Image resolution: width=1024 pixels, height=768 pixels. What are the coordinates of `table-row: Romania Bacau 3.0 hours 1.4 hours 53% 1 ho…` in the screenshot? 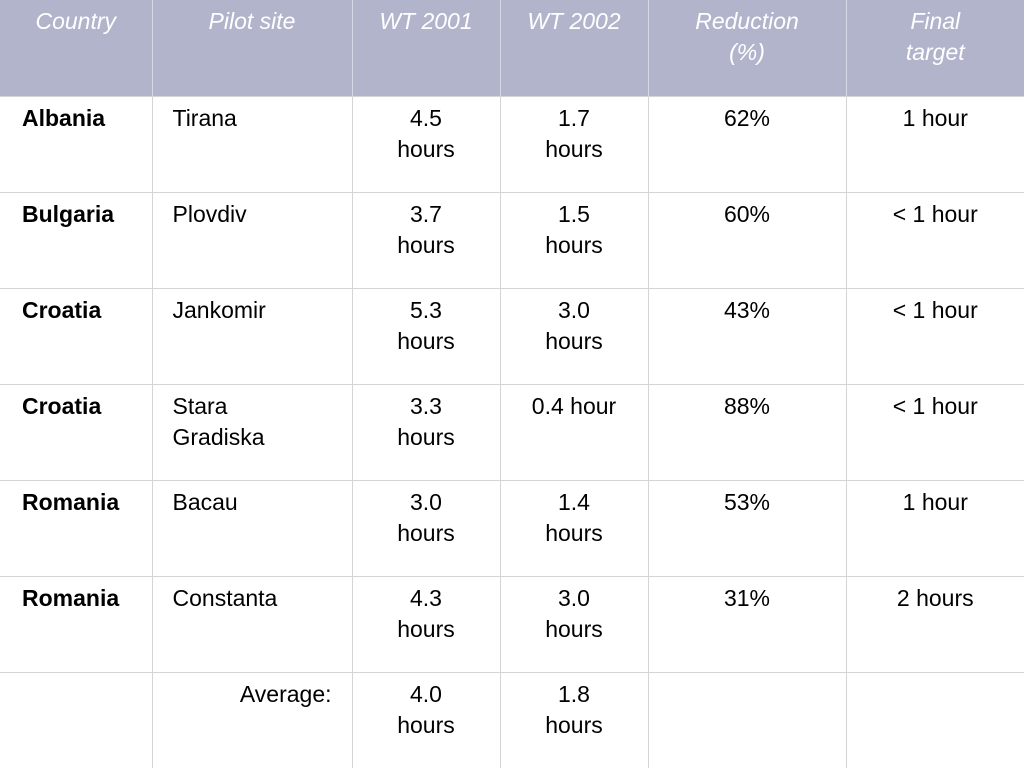 It's located at (512, 528).